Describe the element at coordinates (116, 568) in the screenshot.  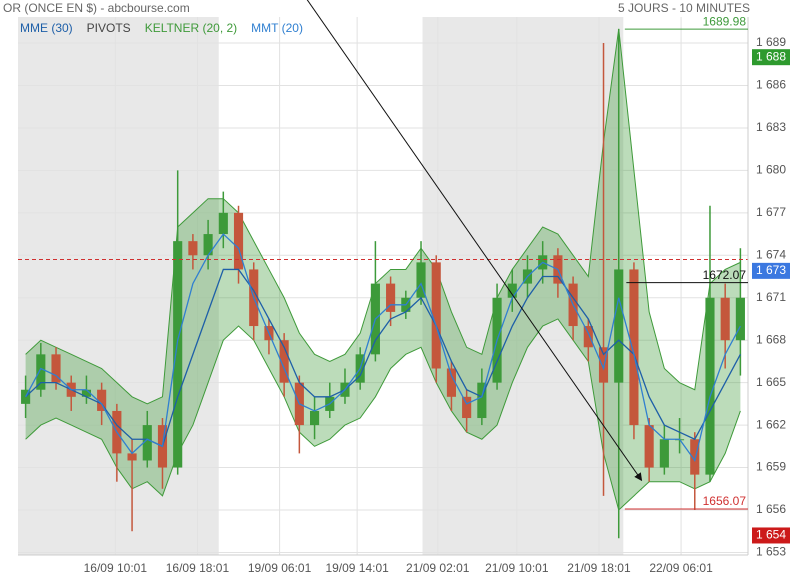
I see `x-tick-label: 16/09 10:01` at that location.